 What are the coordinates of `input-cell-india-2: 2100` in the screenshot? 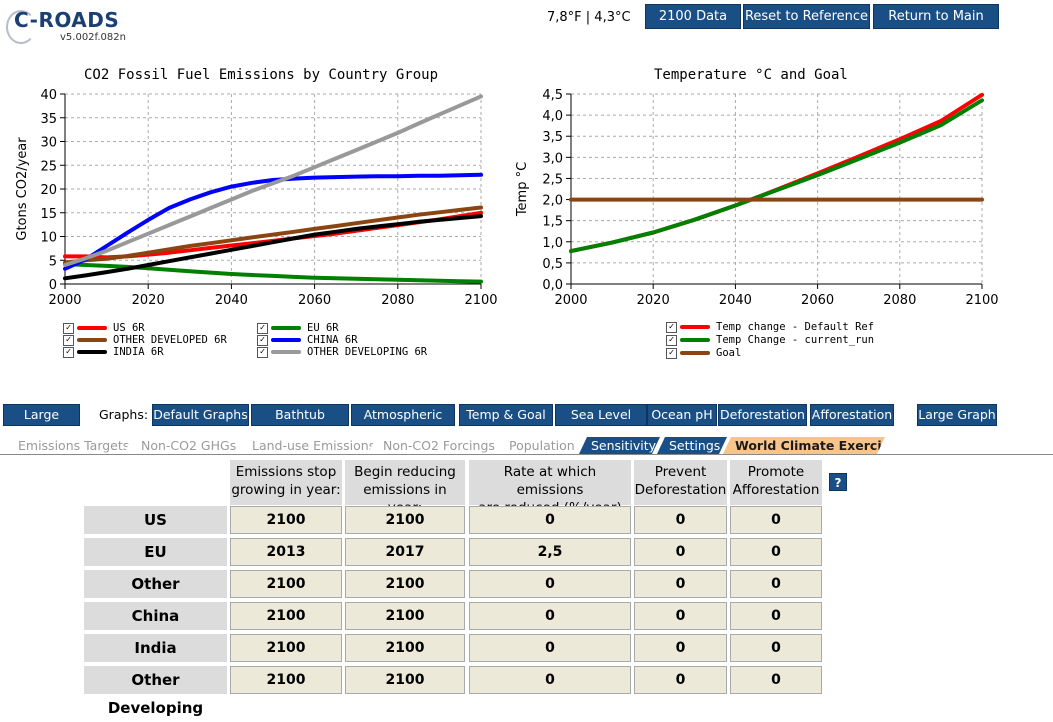 It's located at (405, 648).